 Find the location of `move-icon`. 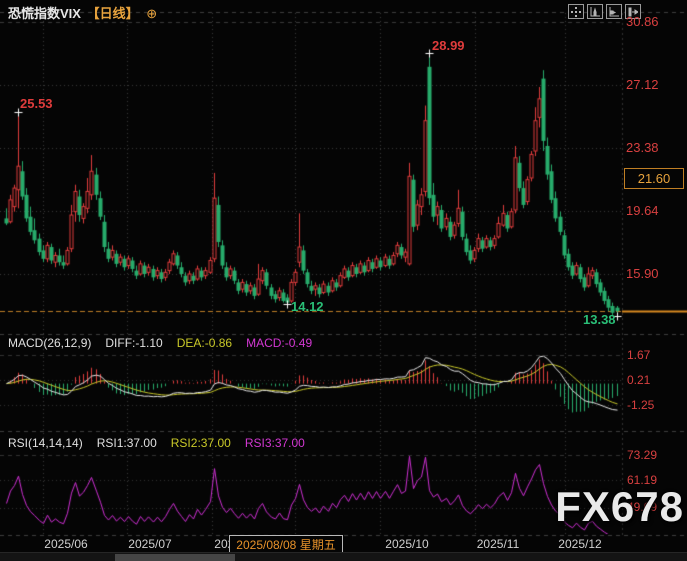

move-icon is located at coordinates (576, 11).